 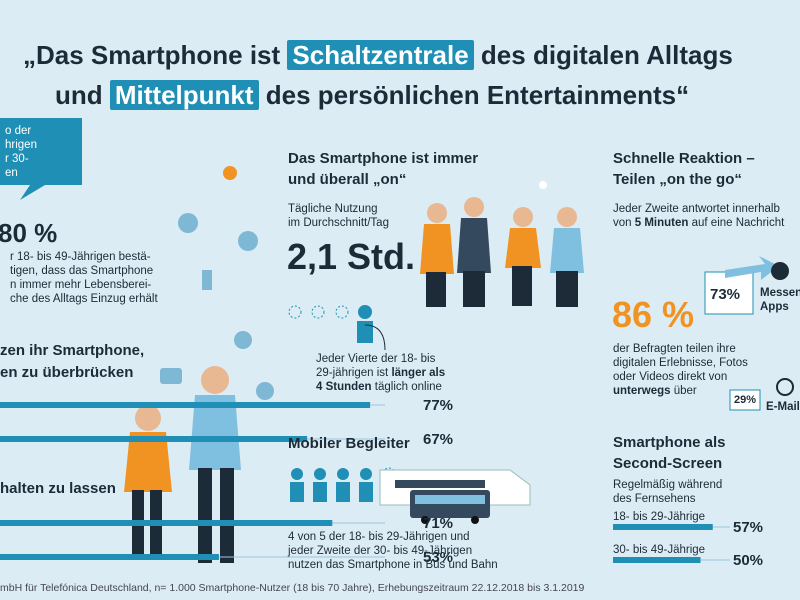 What do you see at coordinates (736, 223) in the screenshot?
I see `text: auf eine Nachricht` at bounding box center [736, 223].